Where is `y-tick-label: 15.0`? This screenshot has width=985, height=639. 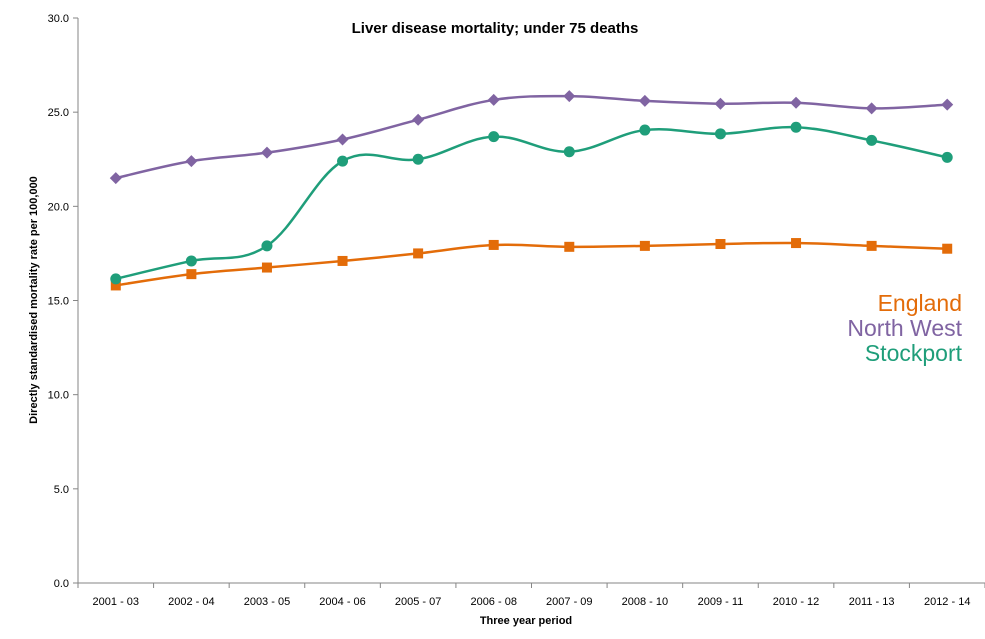 y-tick-label: 15.0 is located at coordinates (58, 302).